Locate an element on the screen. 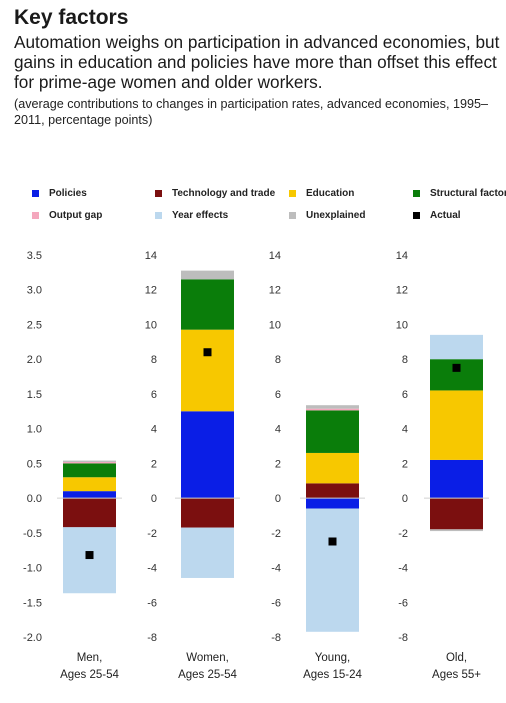  category-label: Ages 15-24 is located at coordinates (332, 675).